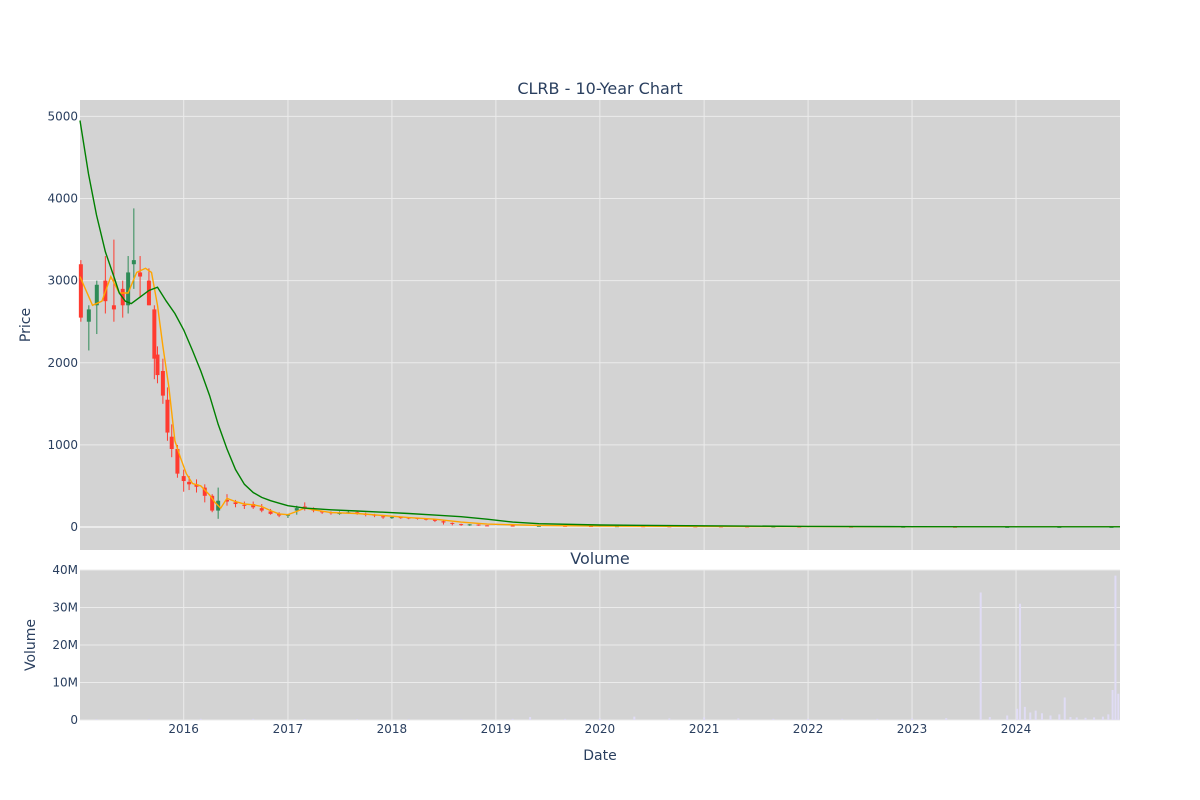  Describe the element at coordinates (62, 116) in the screenshot. I see `price-y-tick-label: 5000` at that location.